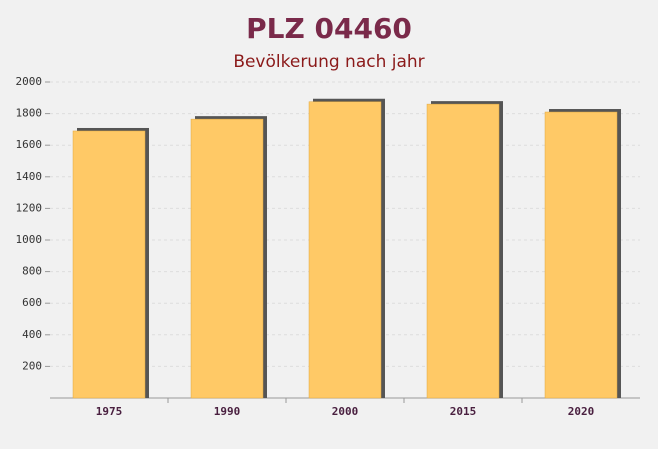 The image size is (658, 449). I want to click on x-tick-label: 1990, so click(227, 411).